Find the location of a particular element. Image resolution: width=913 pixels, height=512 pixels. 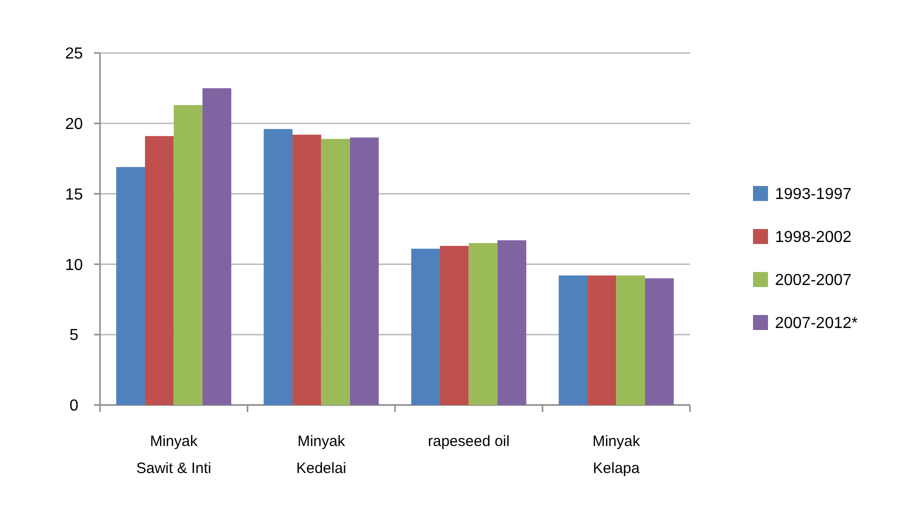

y-tick-label: 25 is located at coordinates (74, 54).